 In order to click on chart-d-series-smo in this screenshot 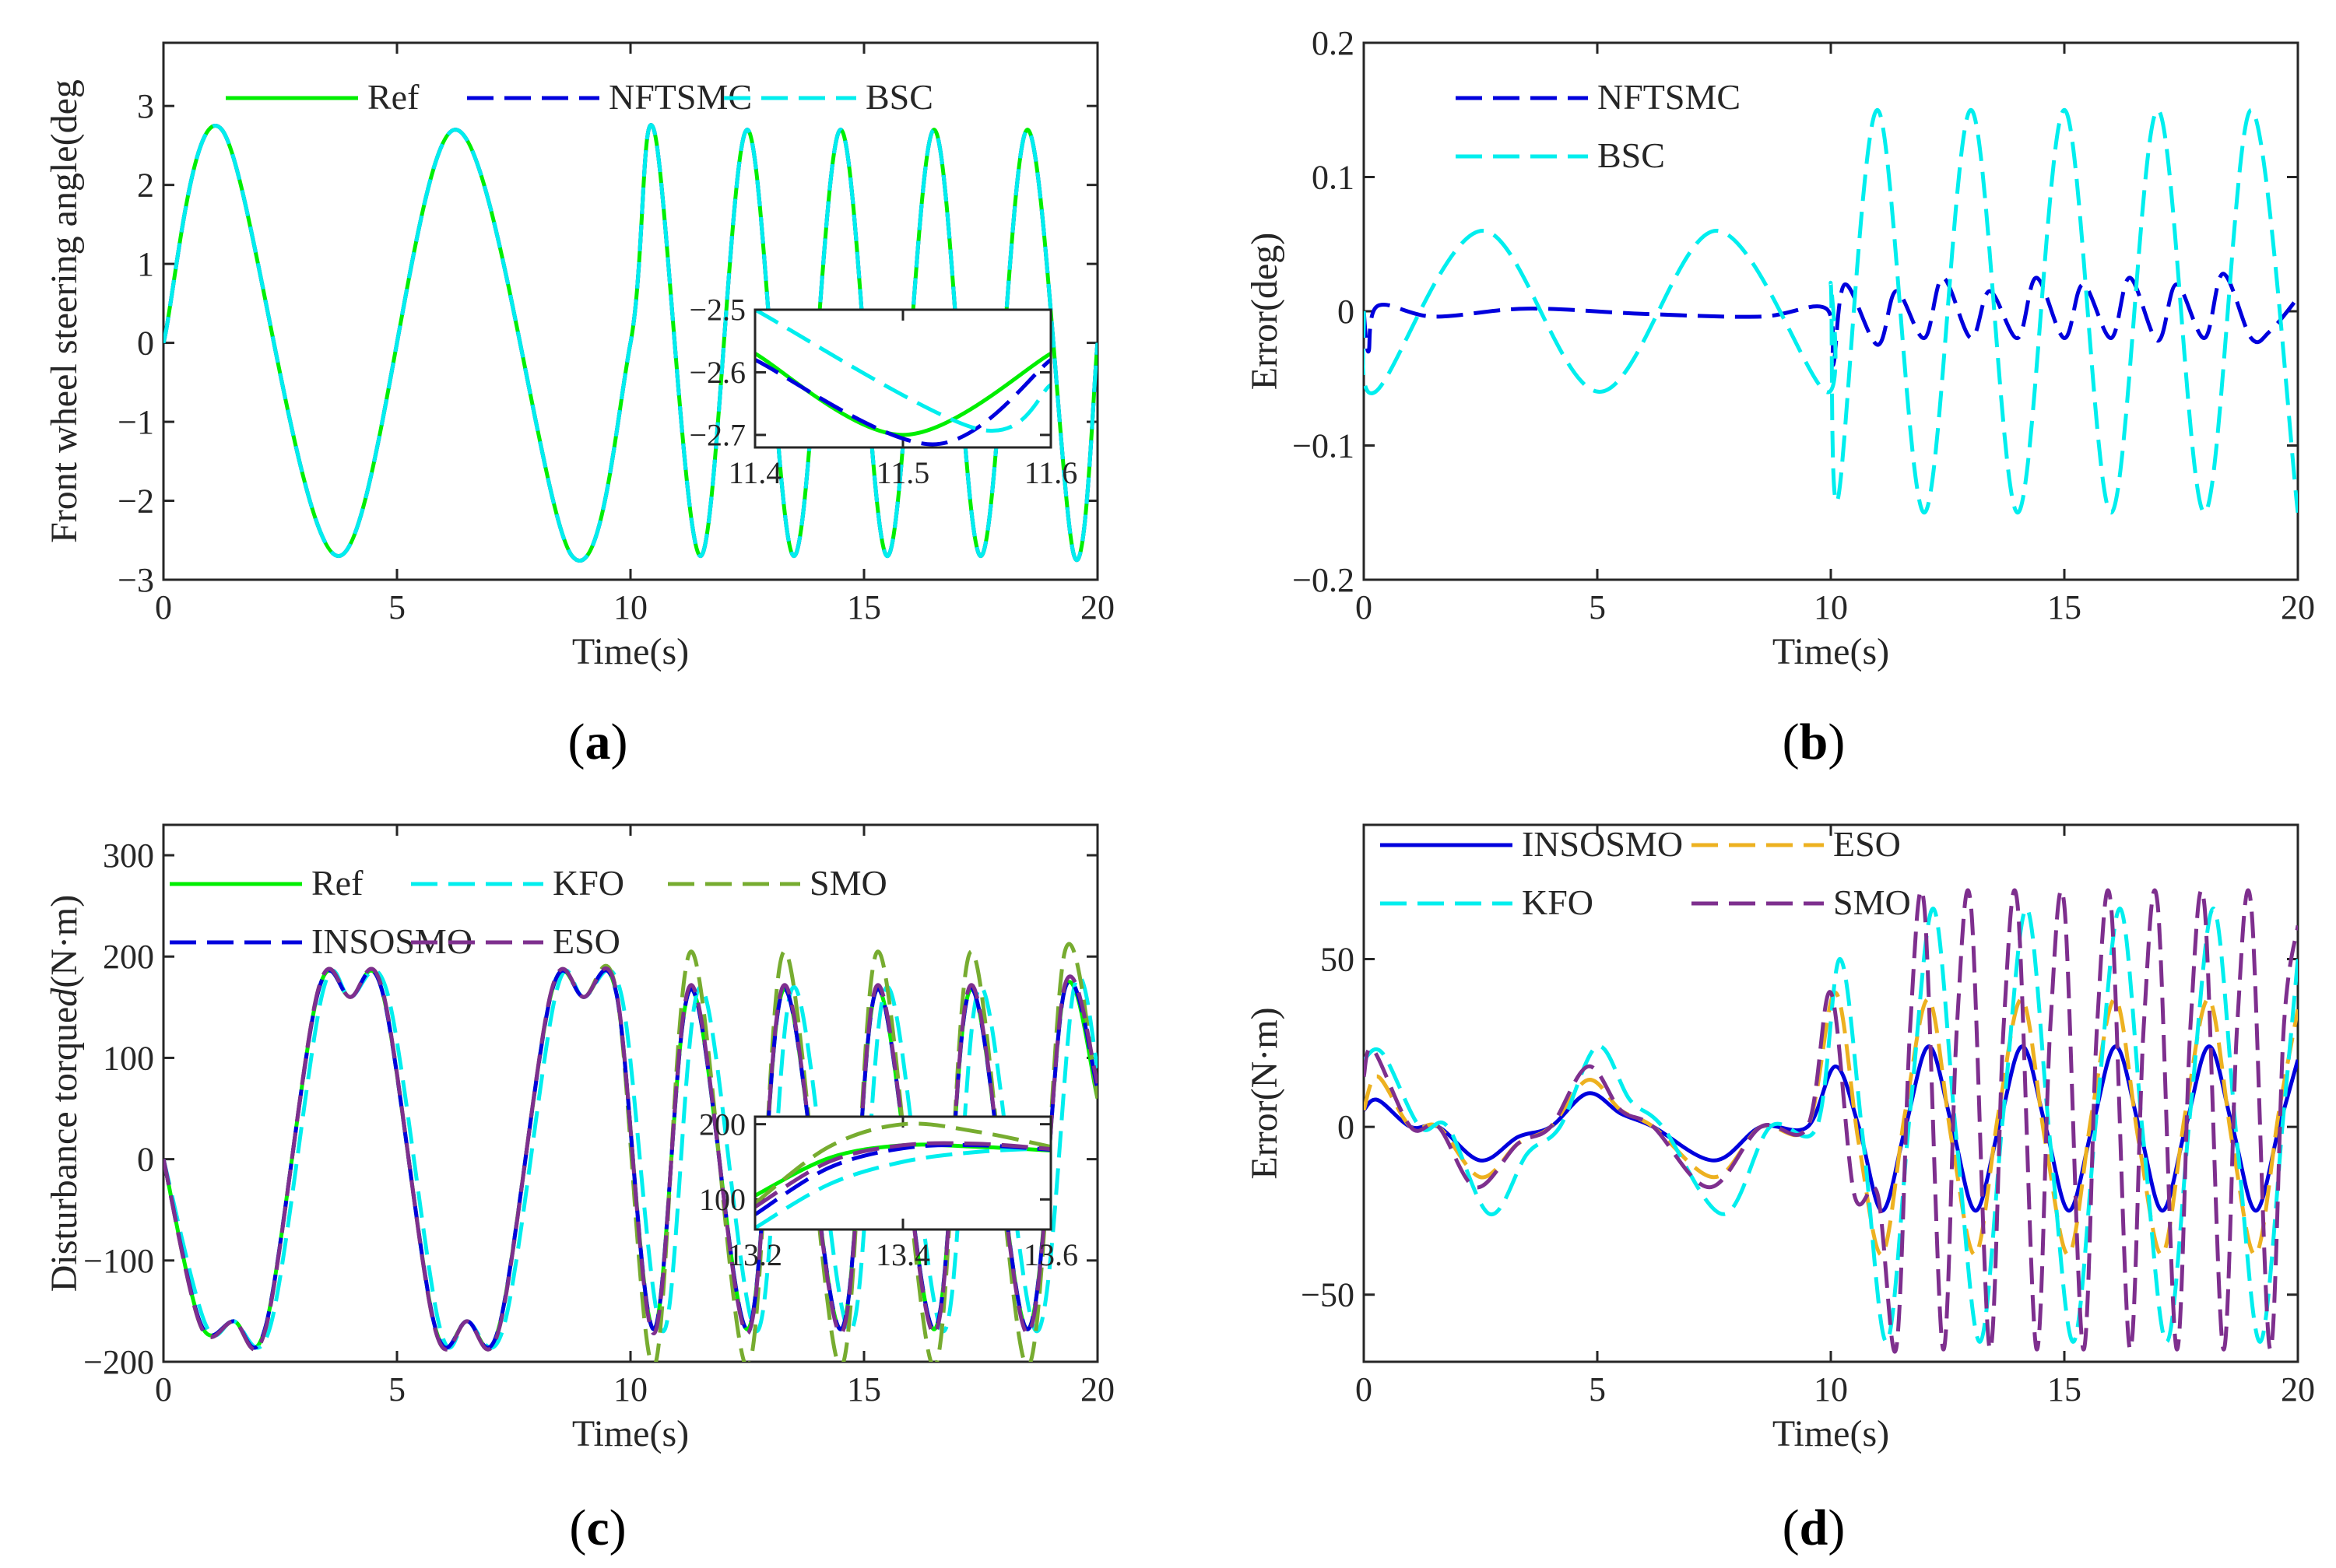, I will do `click(1831, 1121)`.